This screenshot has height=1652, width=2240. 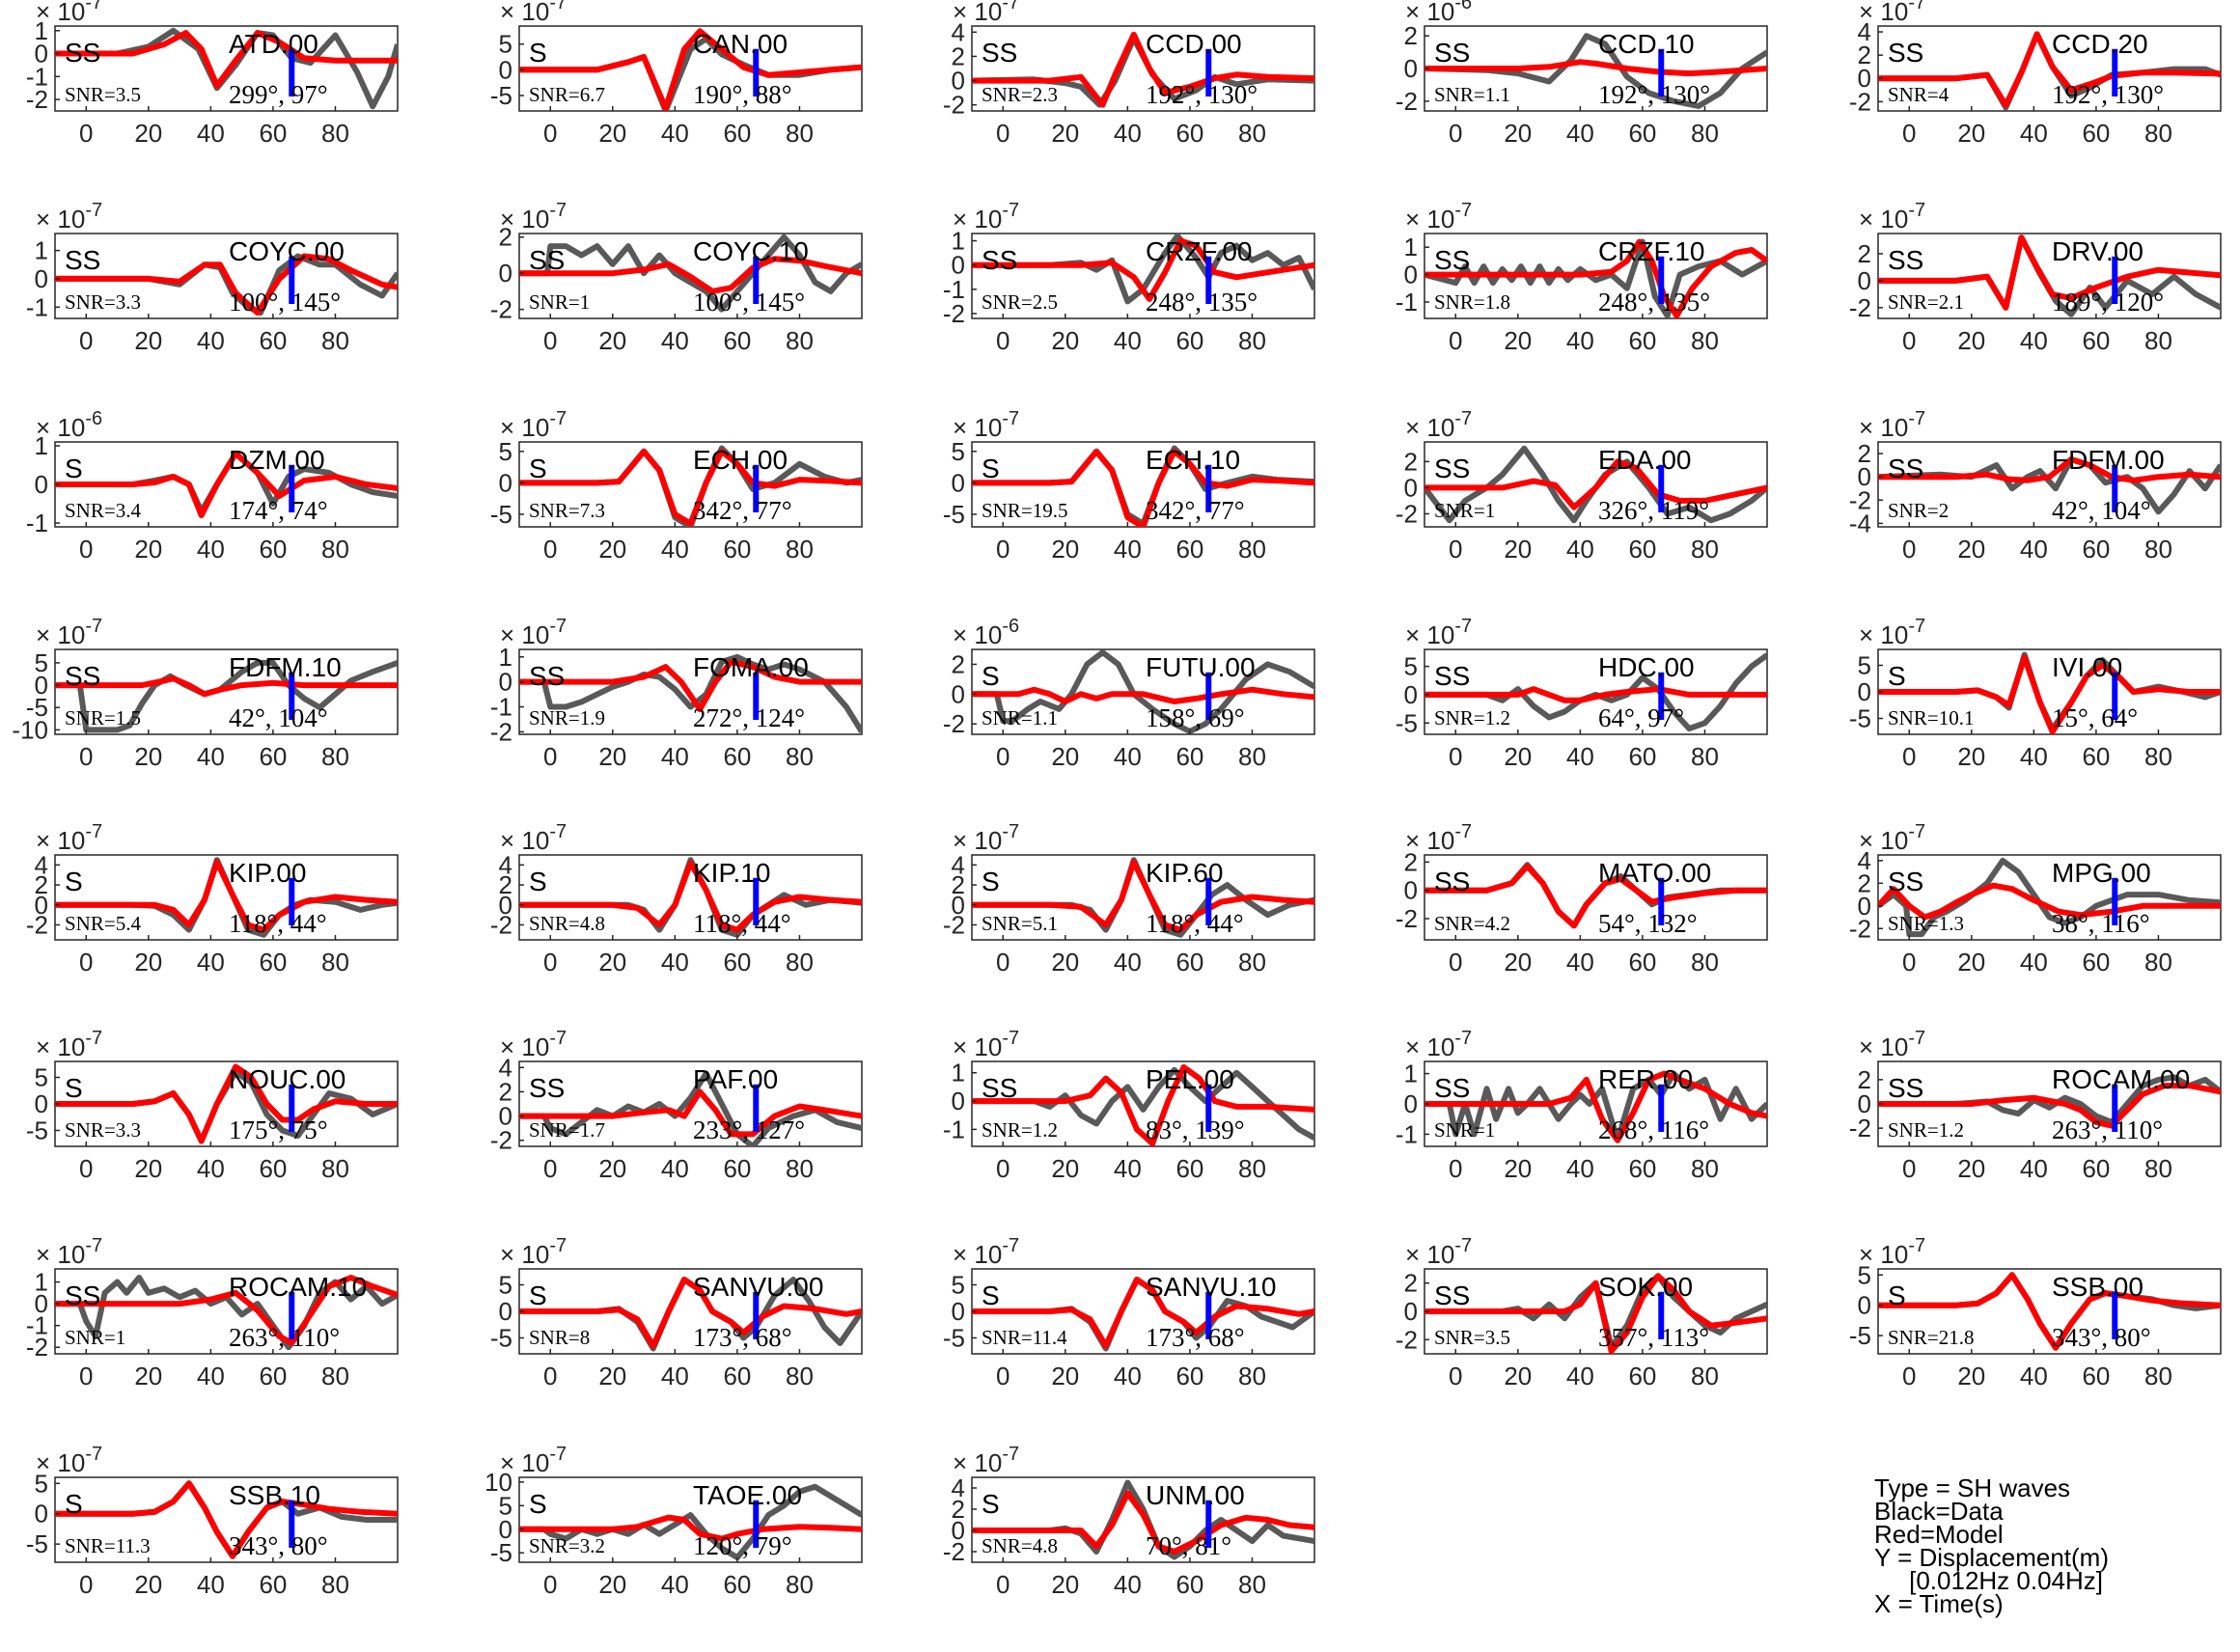 I want to click on angles-label: 357°, 113°, so click(x=1653, y=1337).